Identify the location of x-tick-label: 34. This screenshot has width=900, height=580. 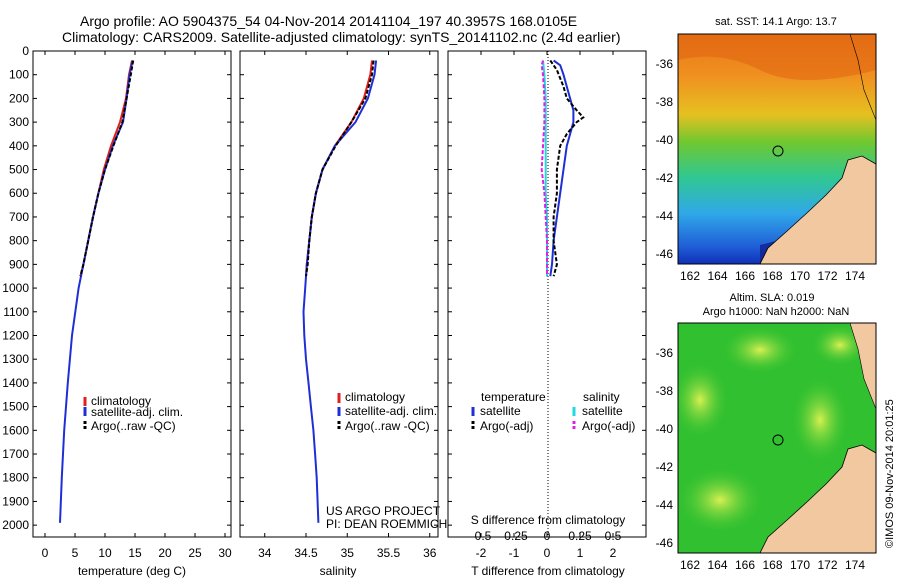
(265, 553).